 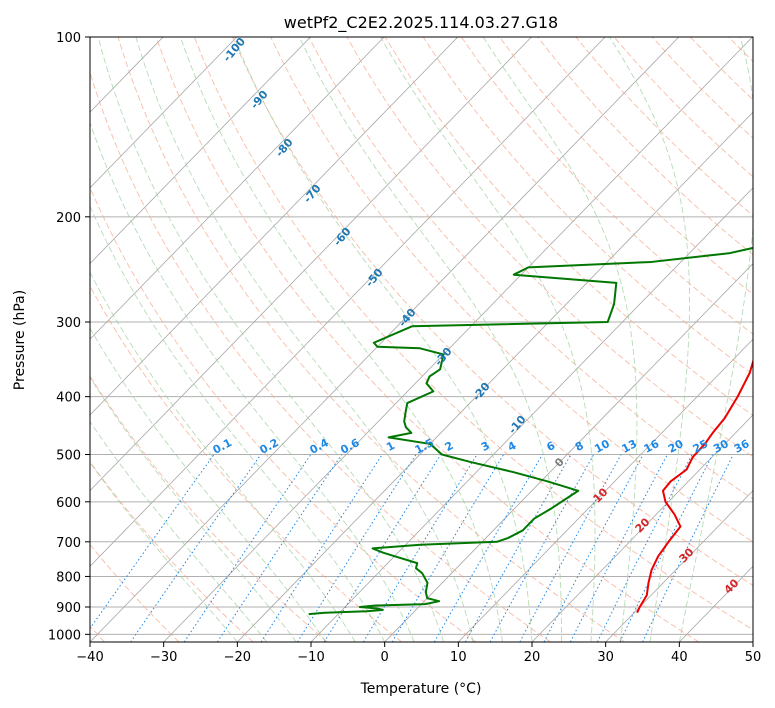 What do you see at coordinates (68, 398) in the screenshot?
I see `y-tick-label: 400` at bounding box center [68, 398].